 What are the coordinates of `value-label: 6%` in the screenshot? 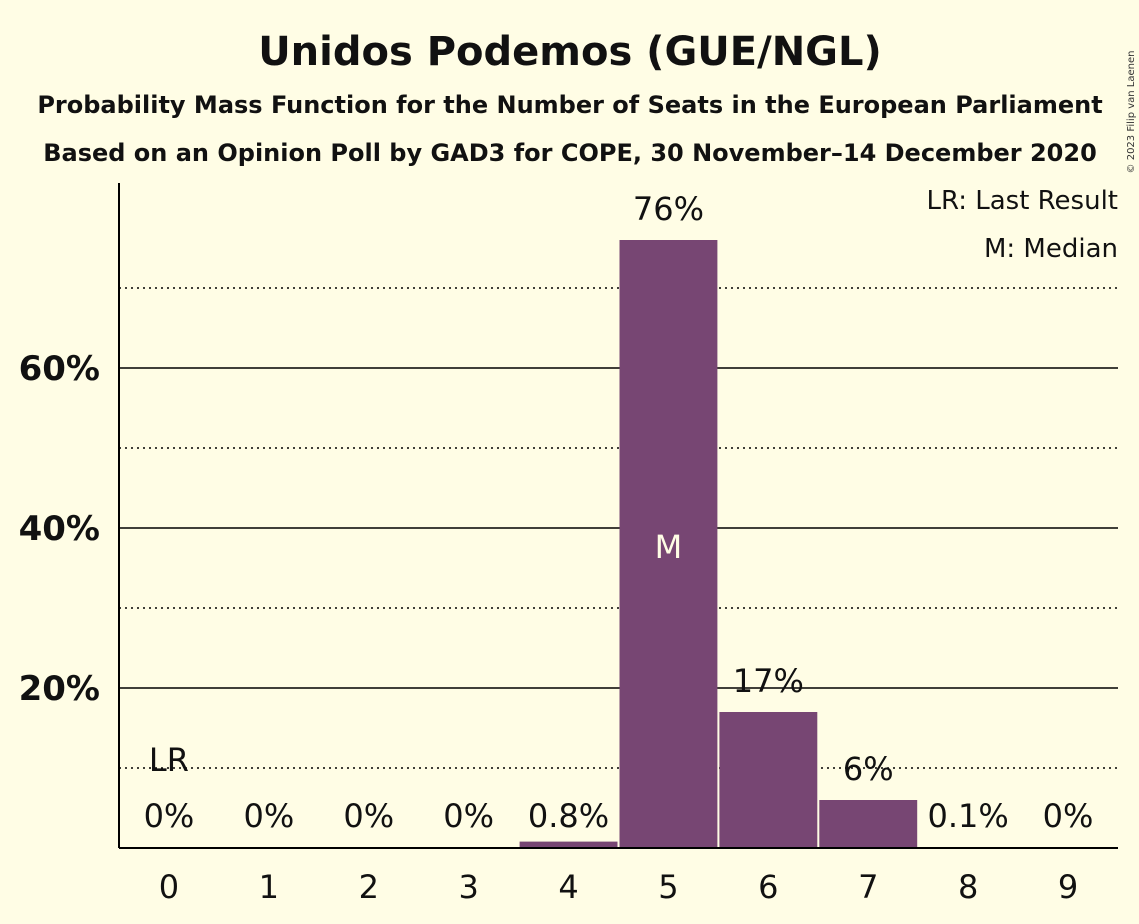 It's located at (868, 769).